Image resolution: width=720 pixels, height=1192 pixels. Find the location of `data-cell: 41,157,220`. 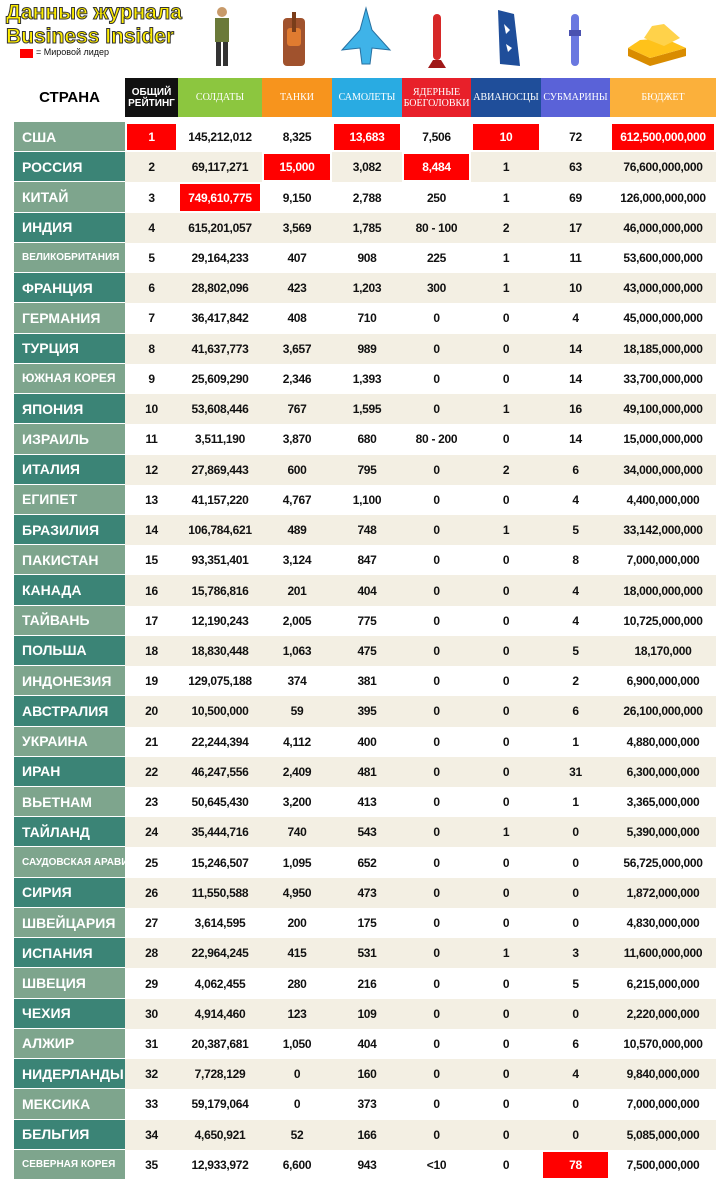

data-cell: 41,157,220 is located at coordinates (220, 499).